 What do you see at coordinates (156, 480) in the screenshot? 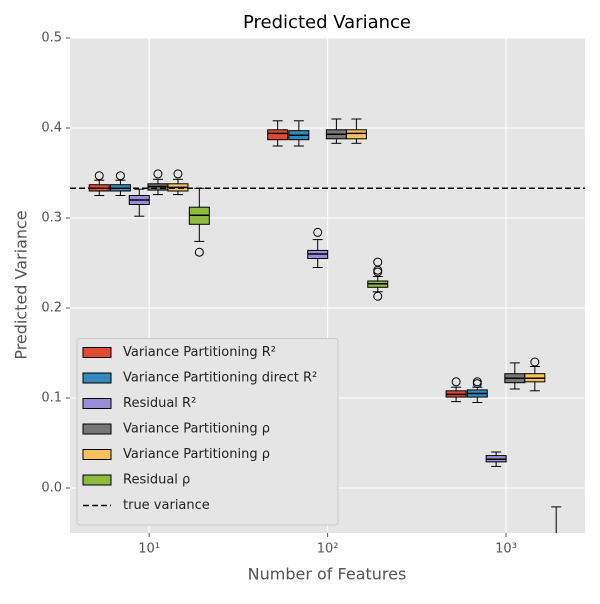
I see `legend-label: Residual ρ` at bounding box center [156, 480].